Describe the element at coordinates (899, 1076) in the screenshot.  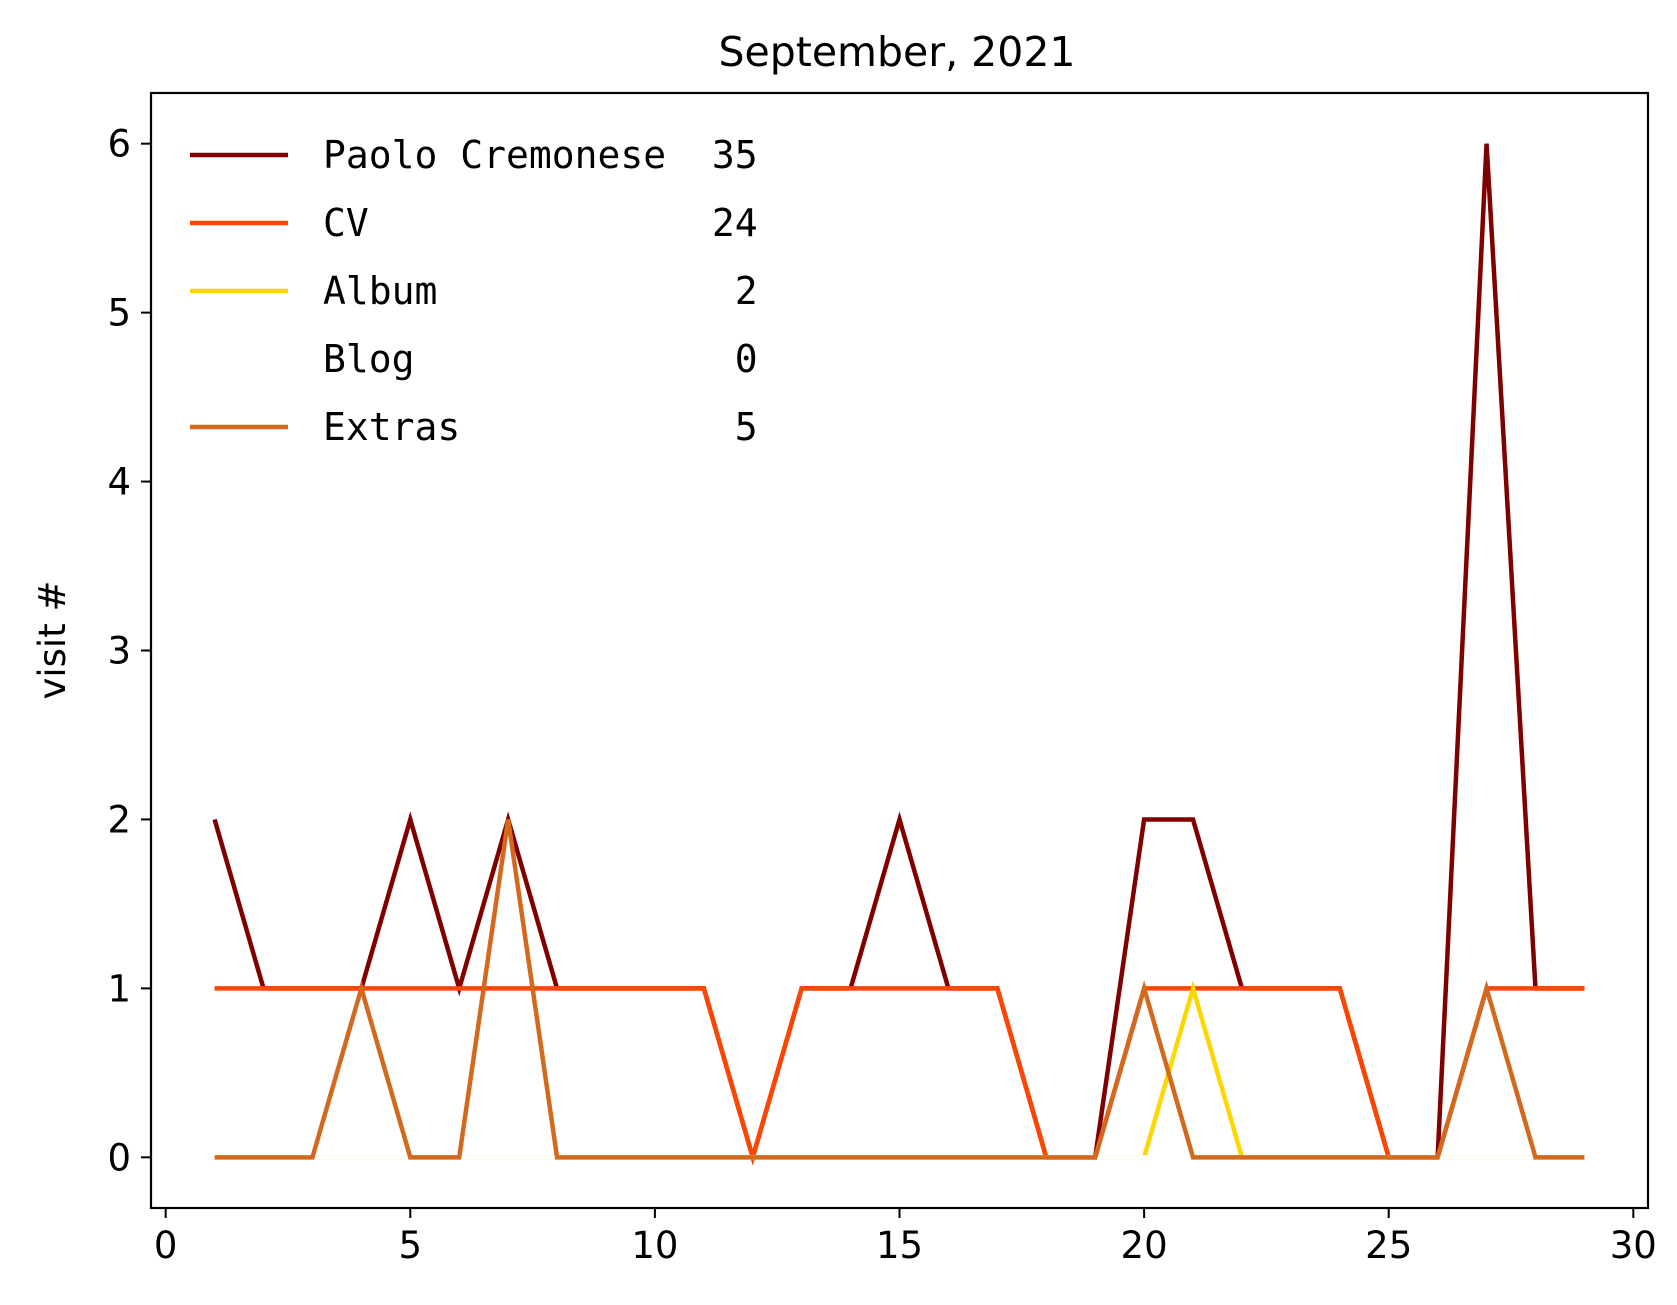
I see `series-line-cv` at that location.